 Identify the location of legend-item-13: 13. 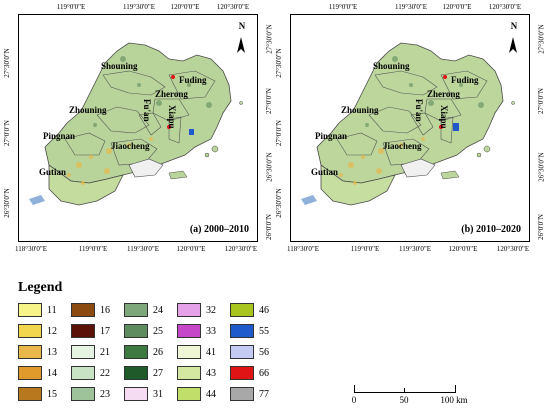
(37, 352).